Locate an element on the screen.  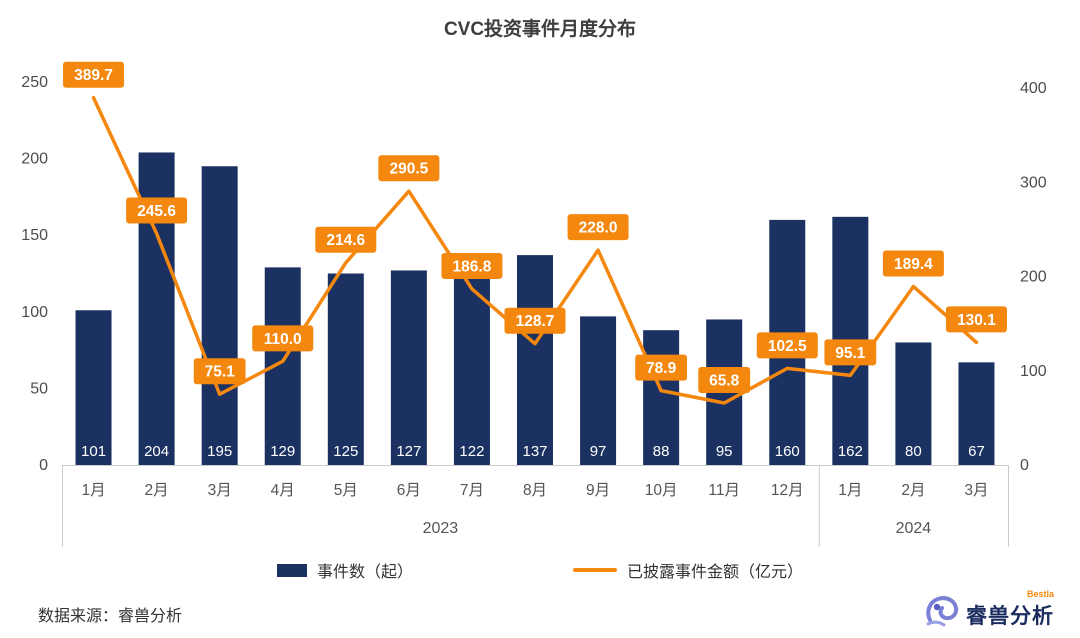
svg-text: 88 is located at coordinates (661, 451).